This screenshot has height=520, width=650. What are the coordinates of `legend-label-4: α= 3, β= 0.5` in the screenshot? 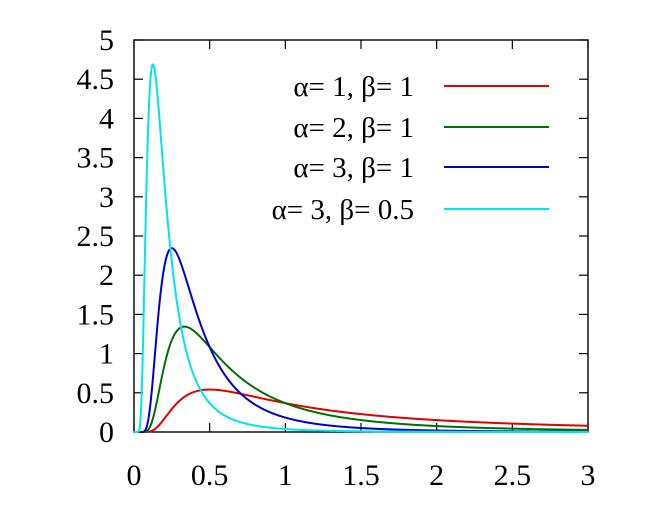 It's located at (343, 210).